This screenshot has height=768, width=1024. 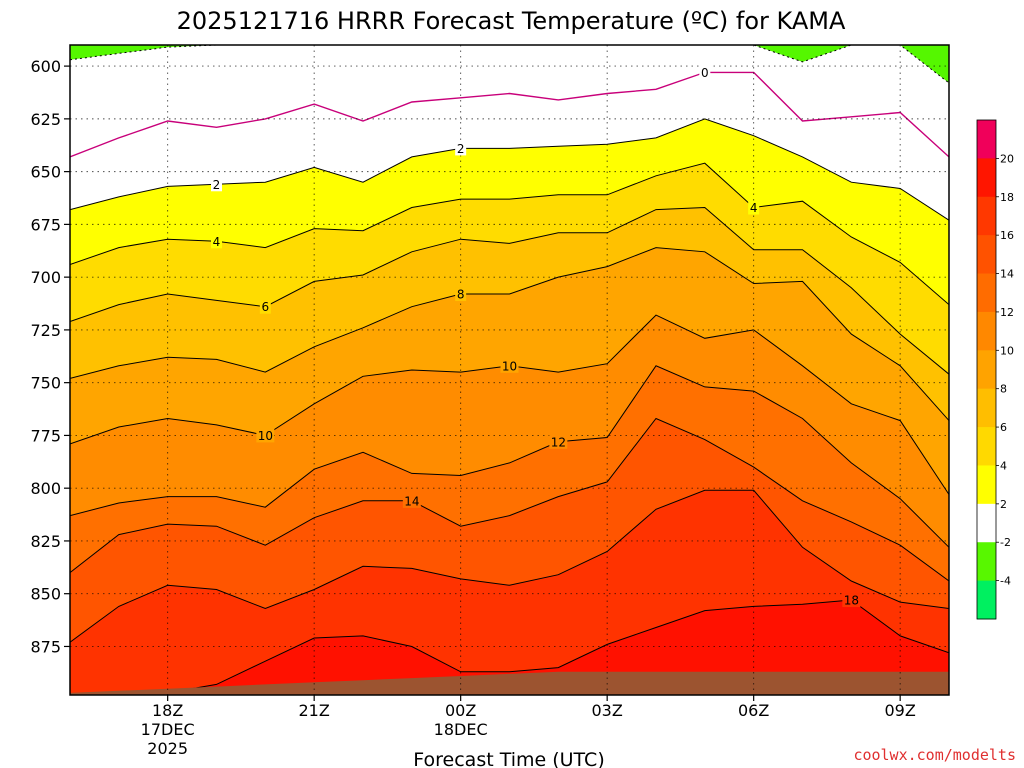 What do you see at coordinates (314, 710) in the screenshot?
I see `x-tick-label: 21Z` at bounding box center [314, 710].